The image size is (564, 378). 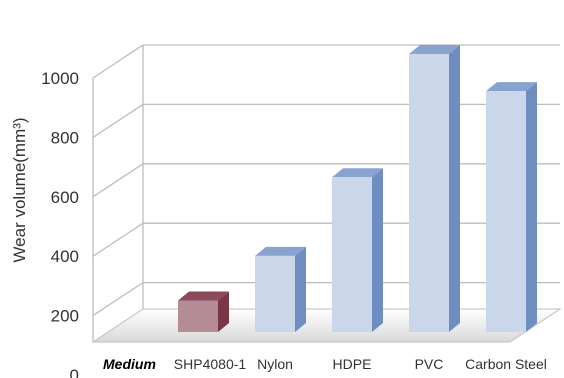 I want to click on y-tick-label: 1000, so click(x=60, y=78).